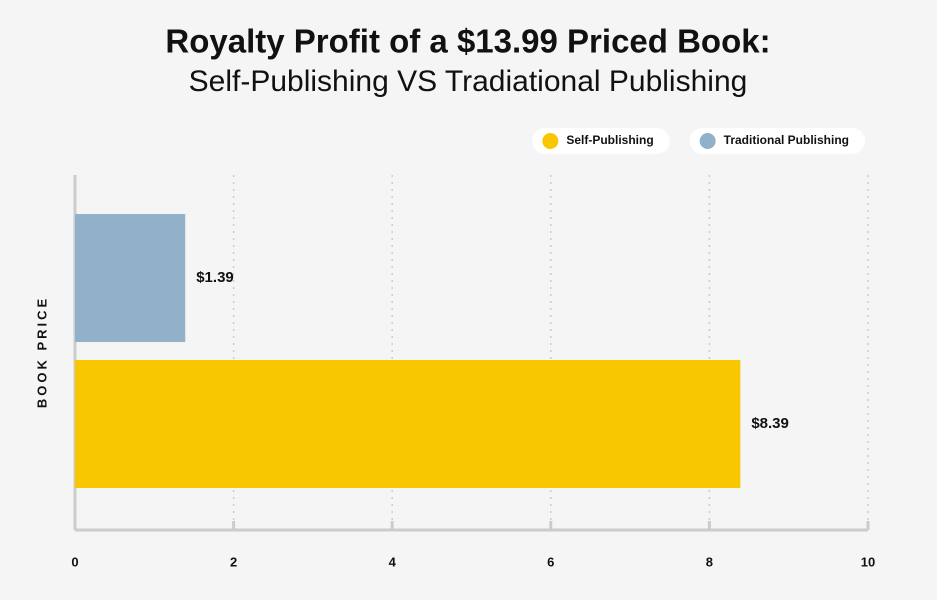 This screenshot has height=600, width=937. What do you see at coordinates (233, 561) in the screenshot?
I see `x-tick-label: 2` at bounding box center [233, 561].